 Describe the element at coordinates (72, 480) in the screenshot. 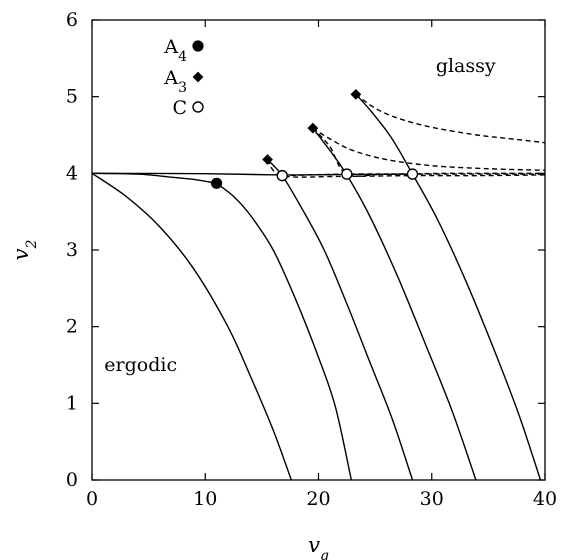

I see `y-tick-label: 0` at that location.